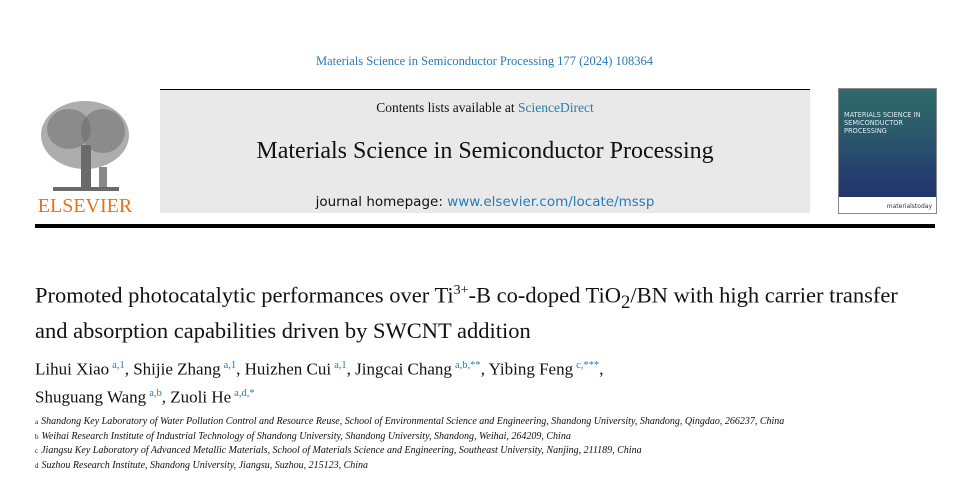 Image resolution: width=969 pixels, height=495 pixels. I want to click on author: Shijie Zhang, so click(177, 369).